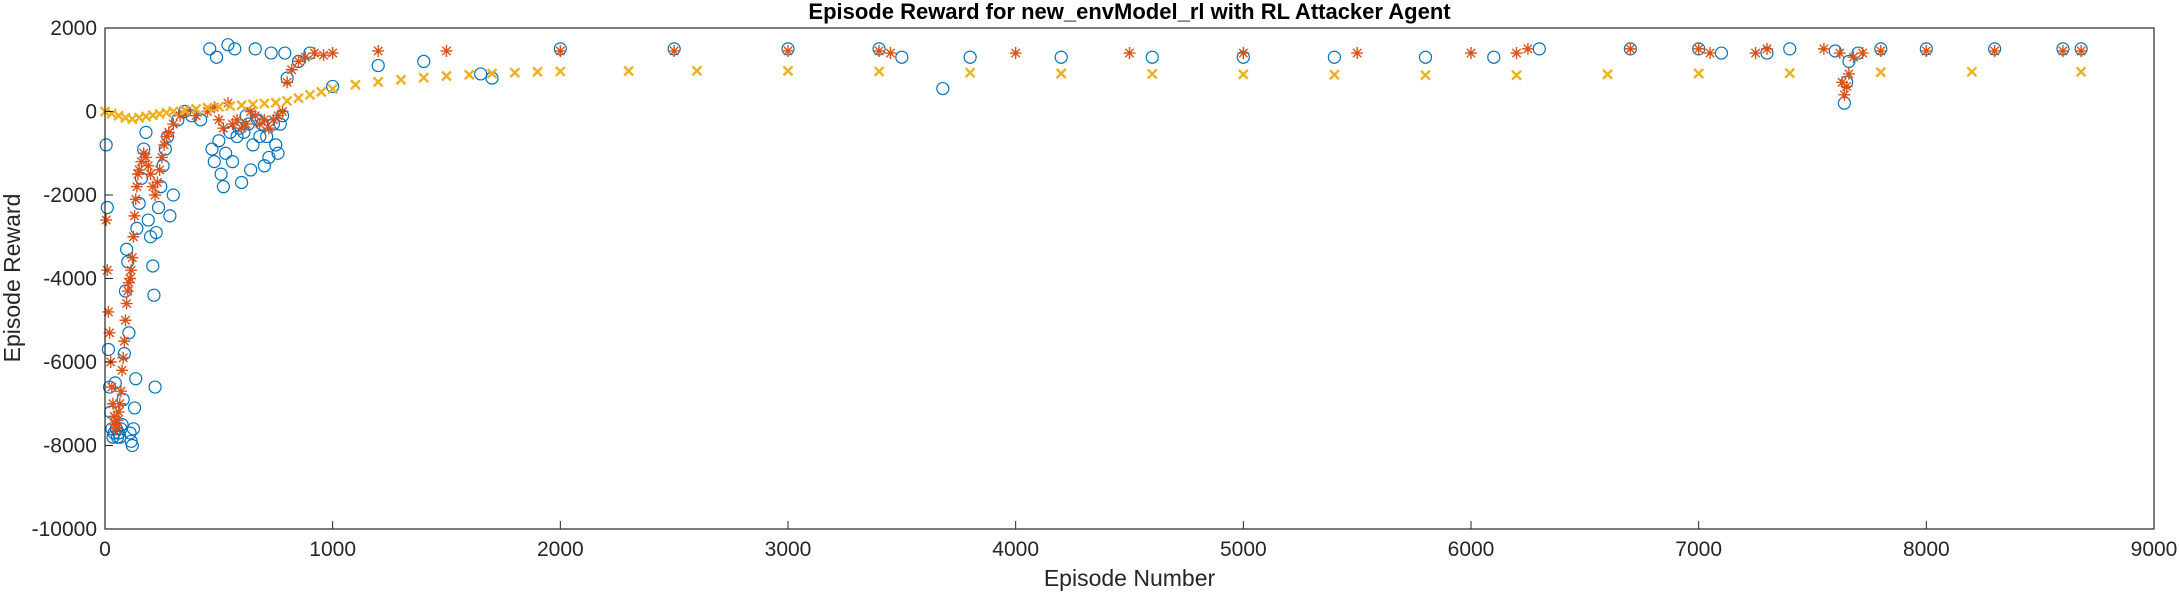 The width and height of the screenshot is (2179, 594). Describe the element at coordinates (12, 278) in the screenshot. I see `y-axis-label: Episode Reward` at that location.